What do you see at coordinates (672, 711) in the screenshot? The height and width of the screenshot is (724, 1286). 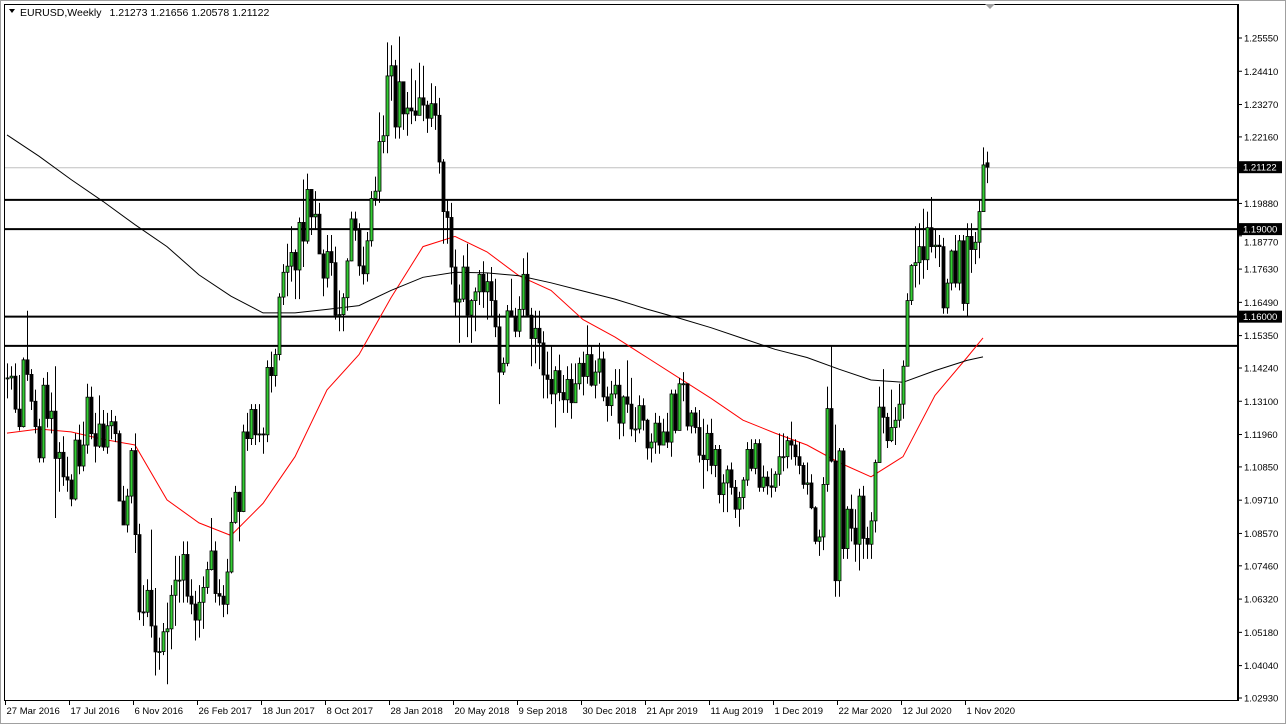 I see `time-tick-label: 21 Apr 2019` at bounding box center [672, 711].